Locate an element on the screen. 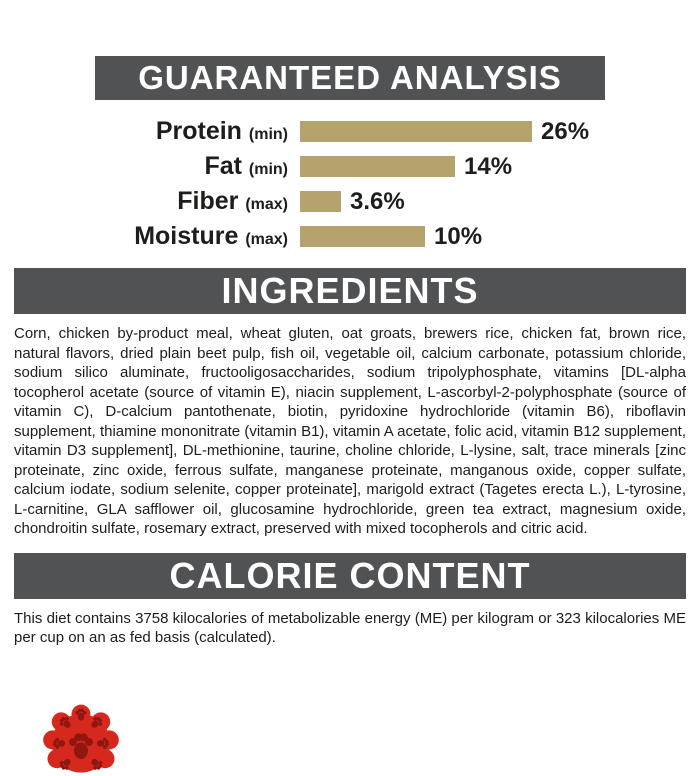  nutrient-value: 3.6% is located at coordinates (377, 201).